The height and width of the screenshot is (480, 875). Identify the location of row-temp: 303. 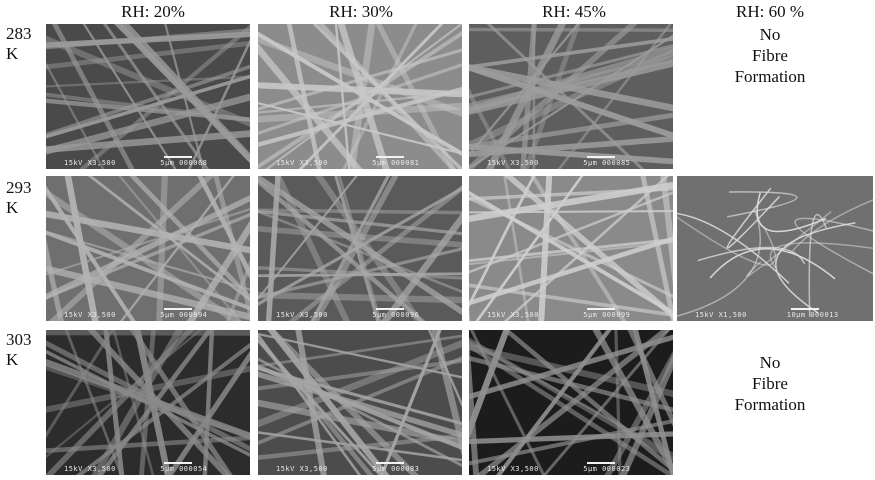
(19, 339).